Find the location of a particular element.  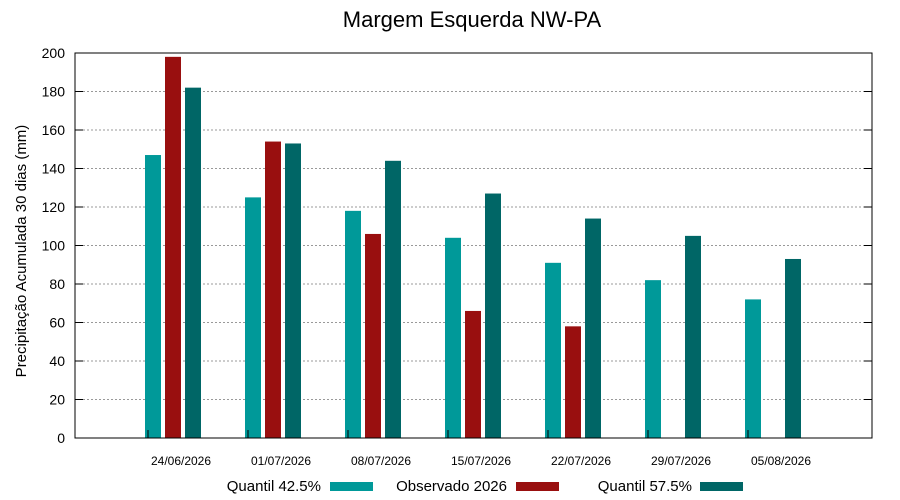

y-tick-label: 120 is located at coordinates (54, 207).